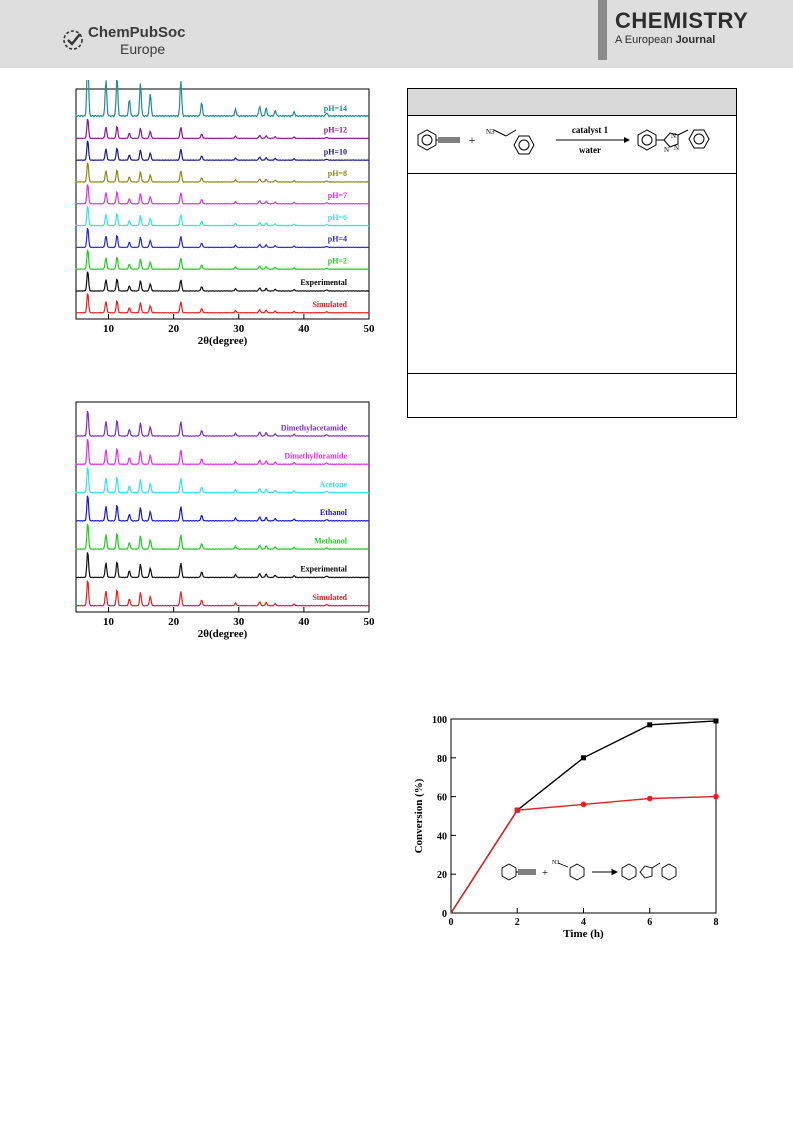  What do you see at coordinates (545, 873) in the screenshot?
I see `conv-inset-plus: +` at bounding box center [545, 873].